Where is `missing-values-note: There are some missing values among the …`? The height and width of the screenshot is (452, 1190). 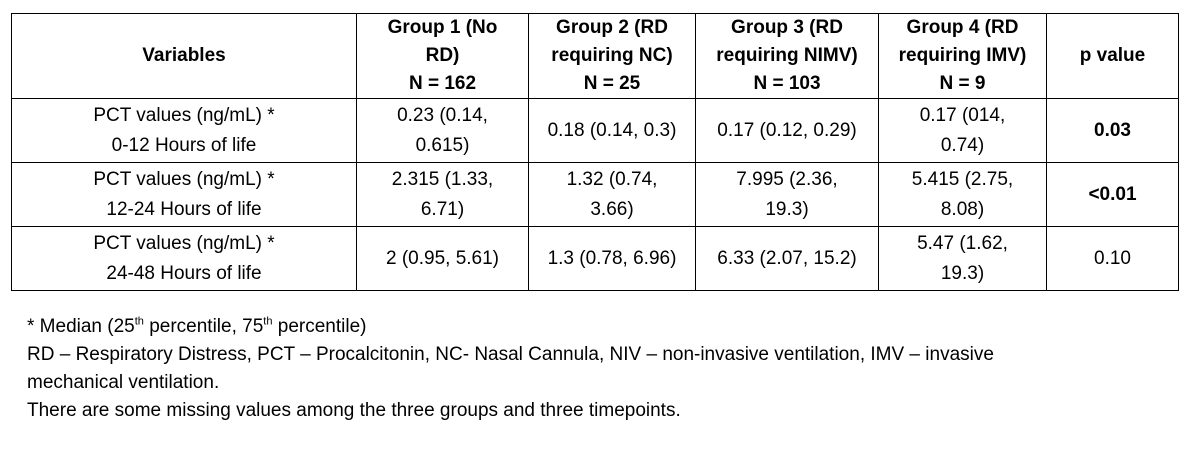
missing-values-note: There are some missing values among the … is located at coordinates (354, 410).